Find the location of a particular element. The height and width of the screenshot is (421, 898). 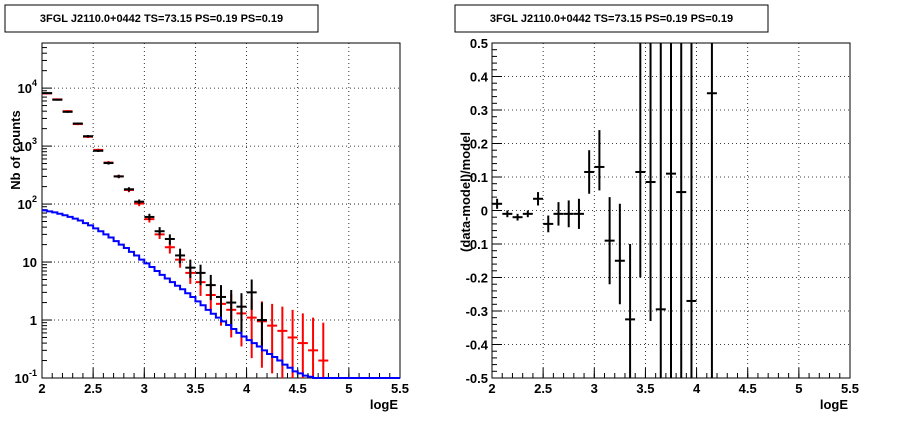

y-tick-label: 0 is located at coordinates (484, 211).